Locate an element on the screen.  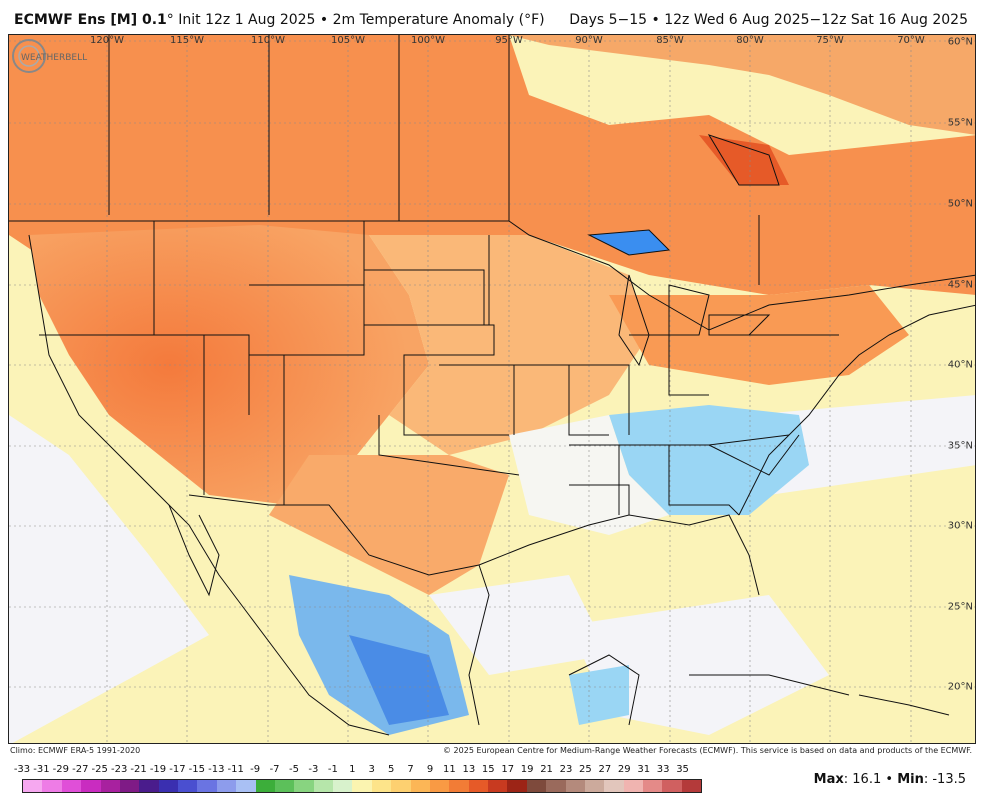
lon-label: 120°W is located at coordinates (107, 40).